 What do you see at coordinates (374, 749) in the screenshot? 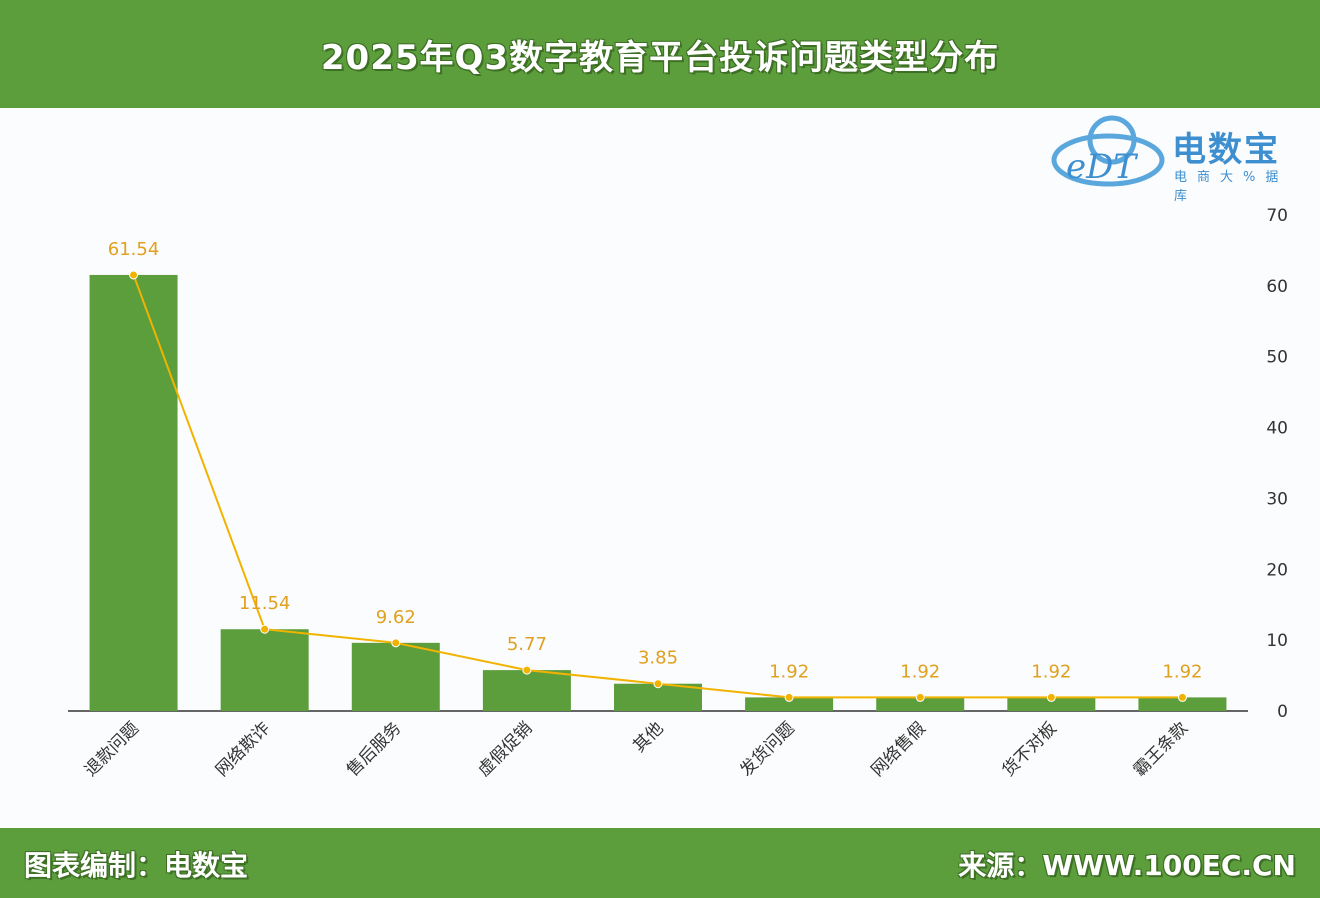
I see `x-tick-label: 售后服务` at bounding box center [374, 749].